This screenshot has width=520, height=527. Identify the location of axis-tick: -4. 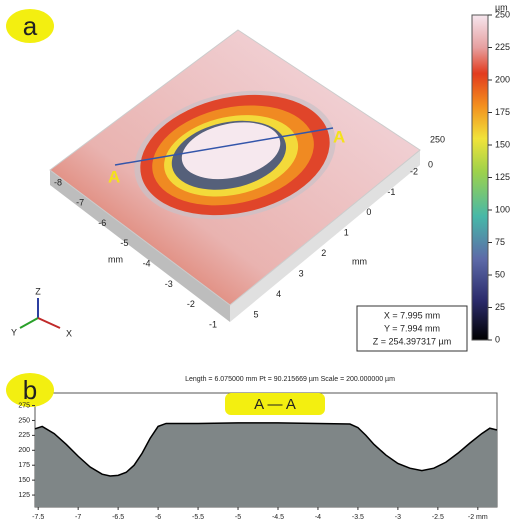
(147, 264).